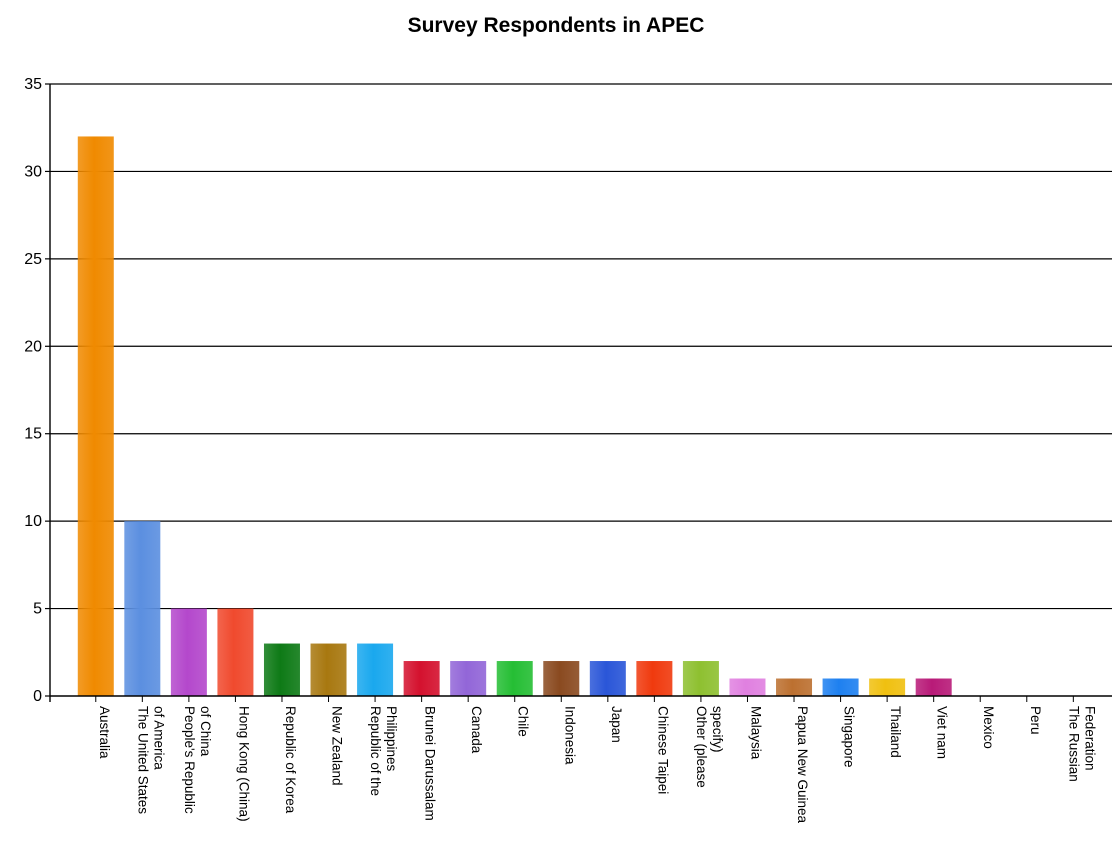 The height and width of the screenshot is (847, 1112). Describe the element at coordinates (375, 751) in the screenshot. I see `x-category-label: Republic of the` at that location.